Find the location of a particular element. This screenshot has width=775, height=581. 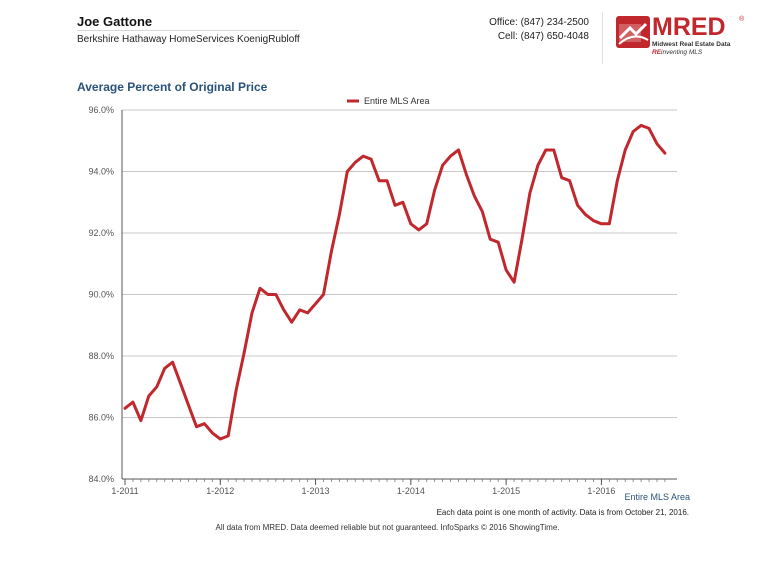

logo-registered: ® is located at coordinates (742, 19).